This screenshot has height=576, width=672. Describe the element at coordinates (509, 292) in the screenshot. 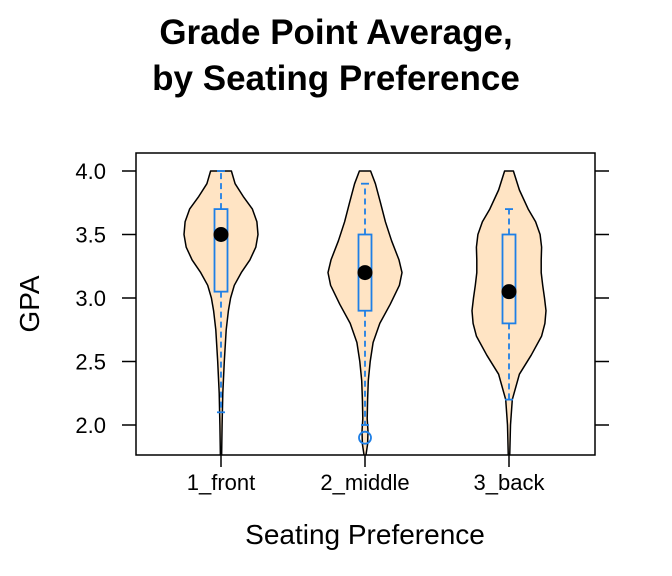

I see `median-dot-3_back` at that location.